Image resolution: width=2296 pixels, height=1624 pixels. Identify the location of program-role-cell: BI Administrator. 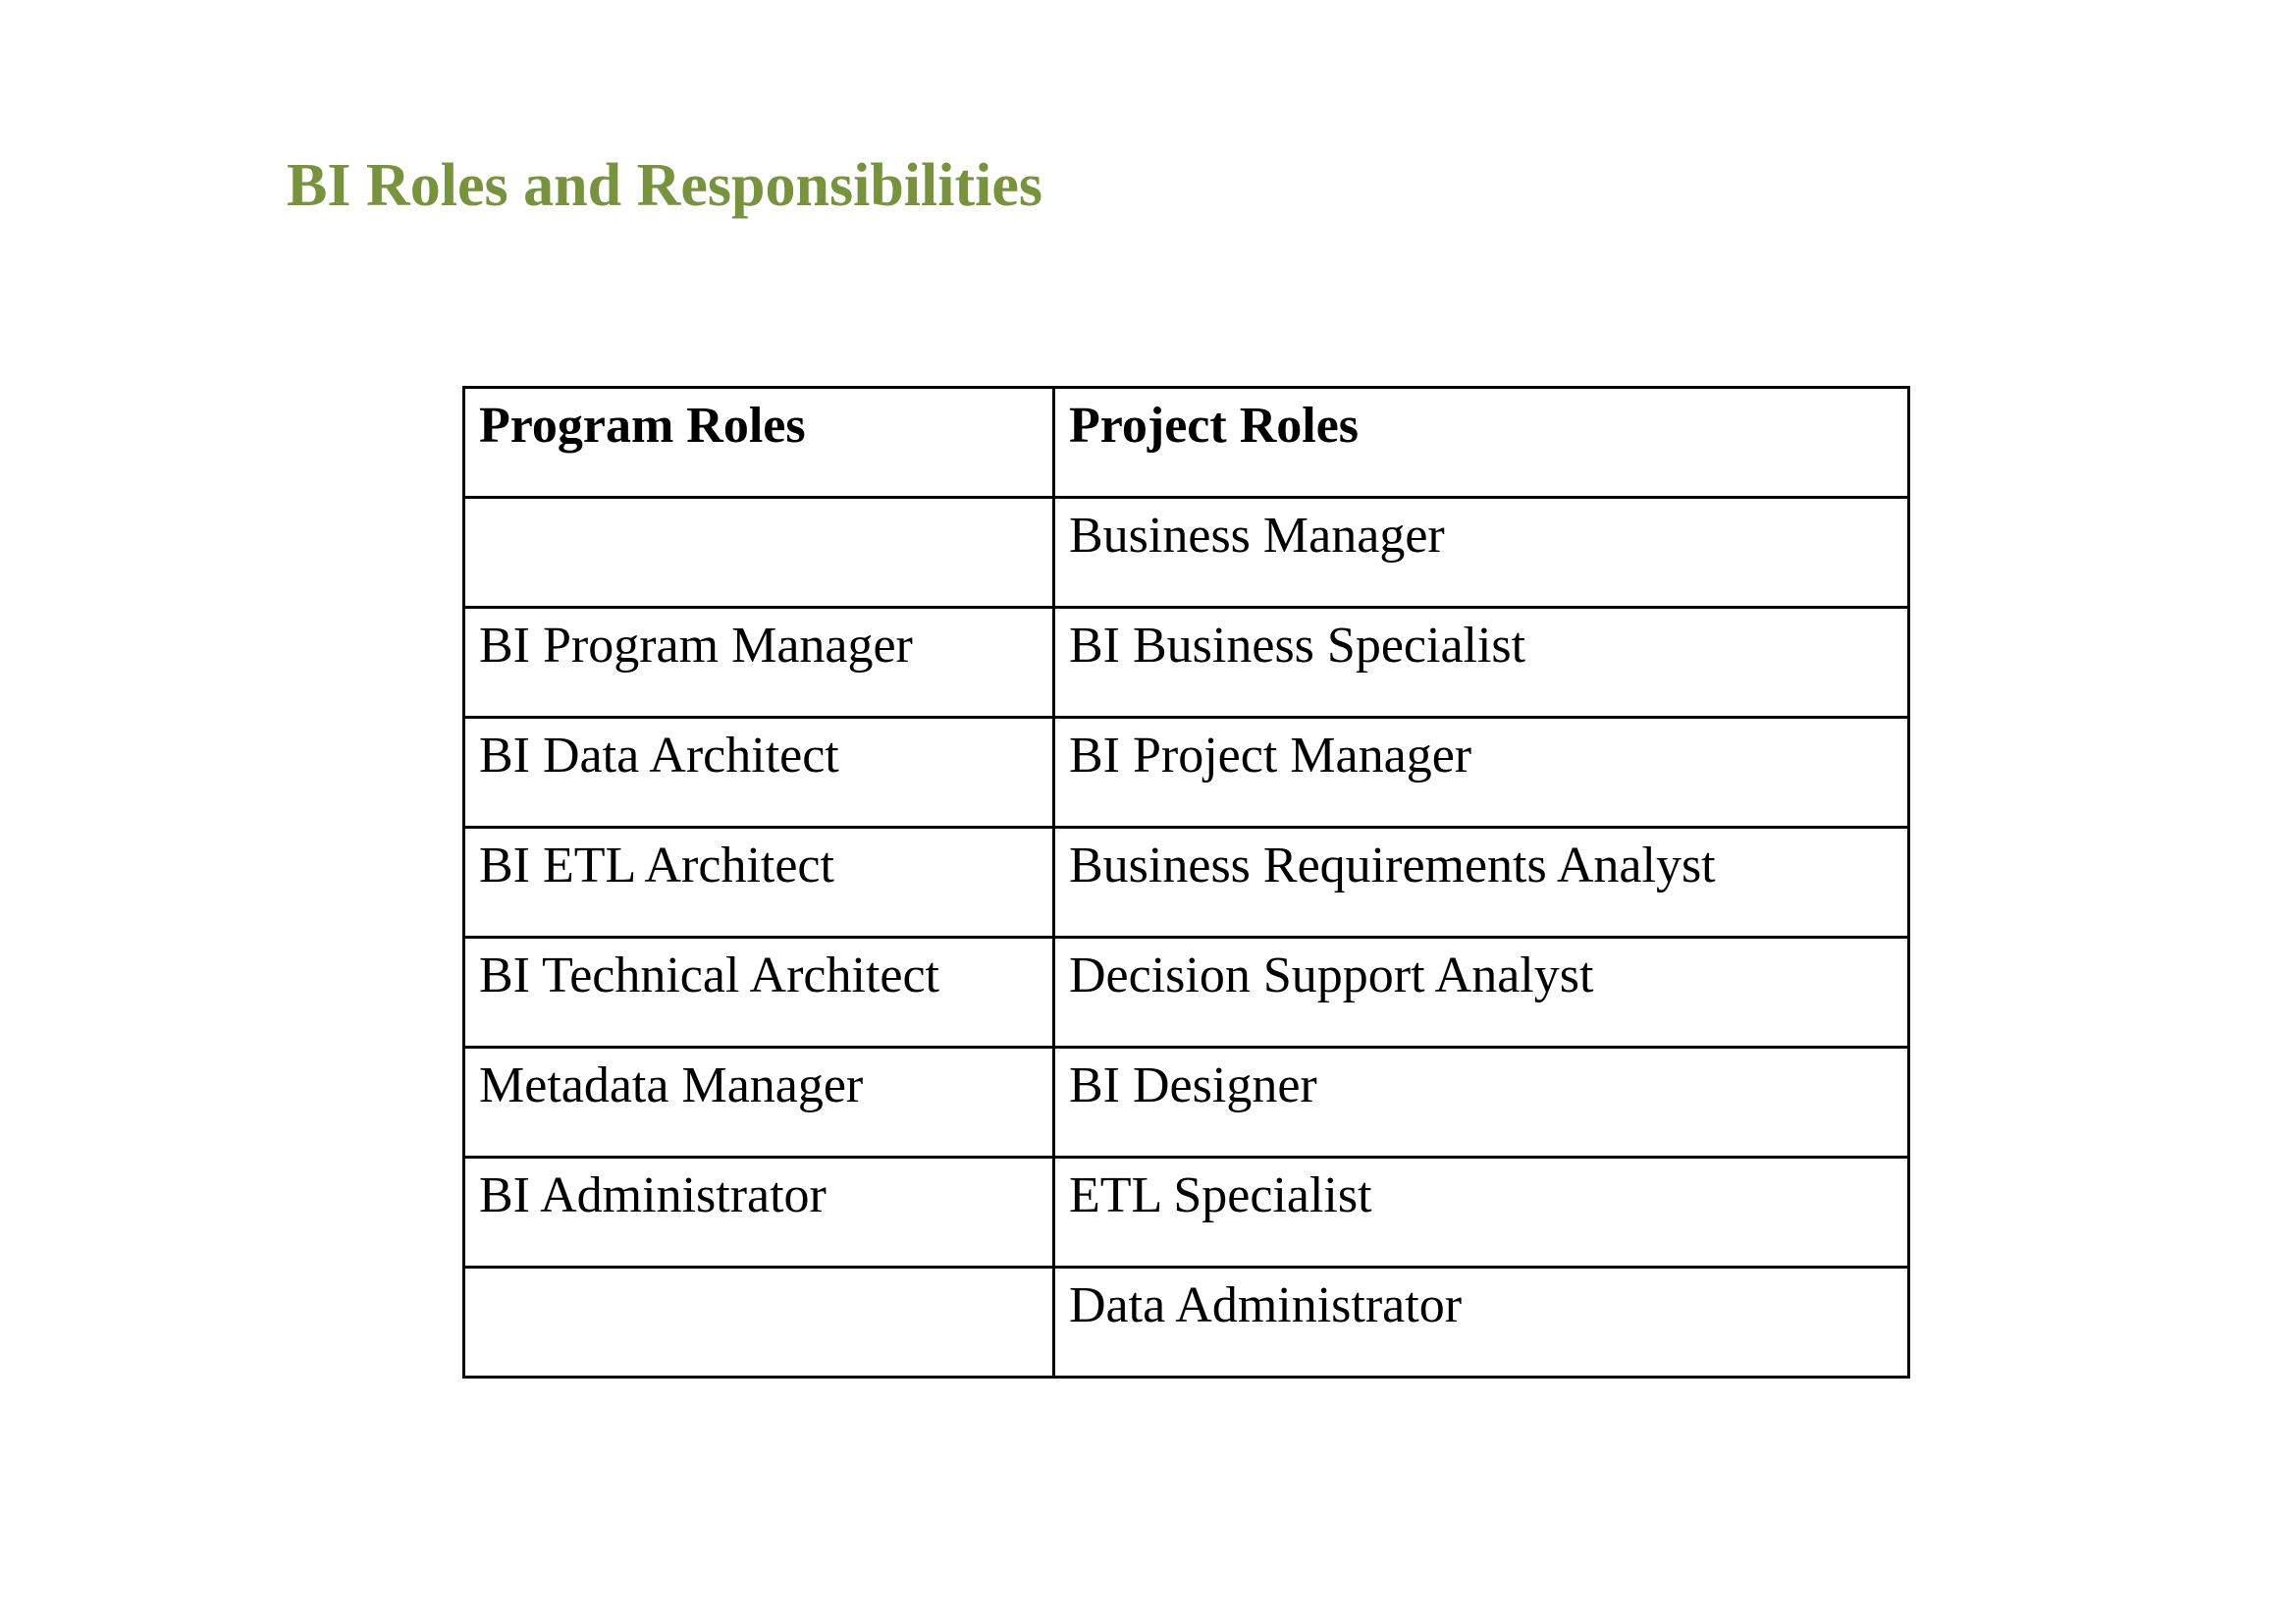
(758, 1212).